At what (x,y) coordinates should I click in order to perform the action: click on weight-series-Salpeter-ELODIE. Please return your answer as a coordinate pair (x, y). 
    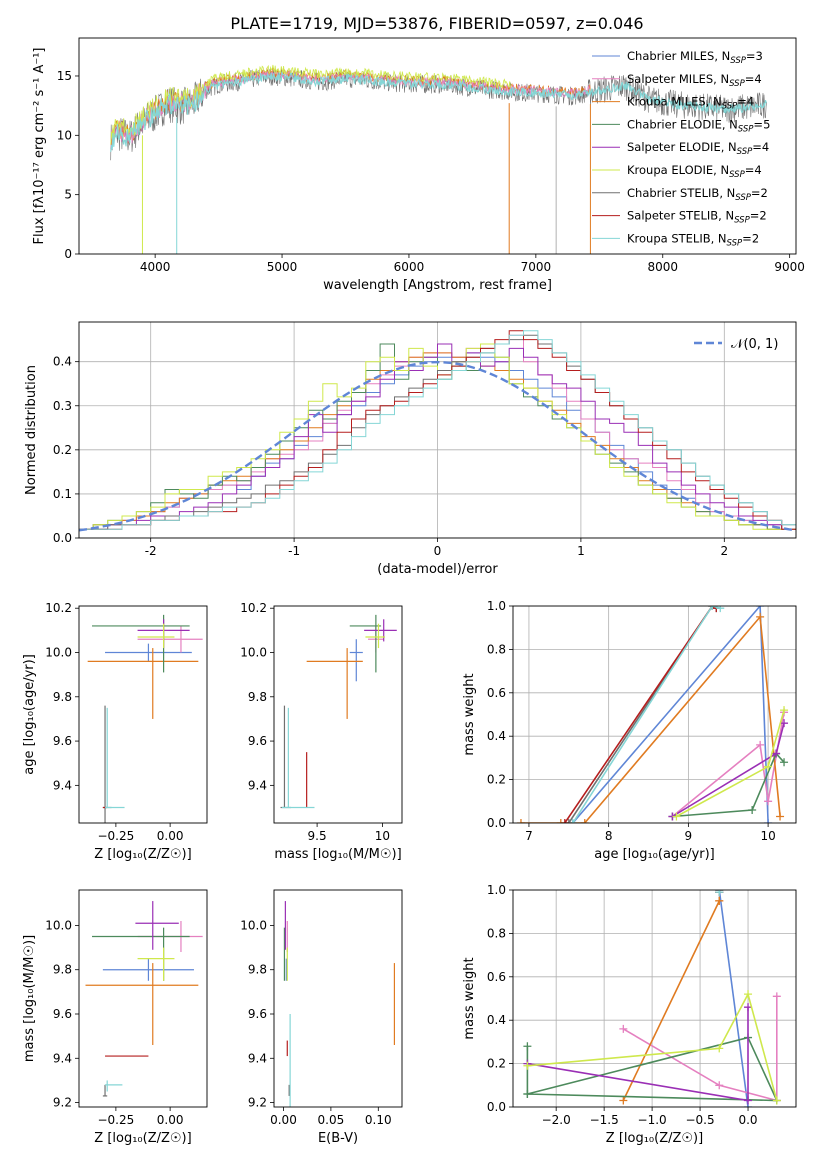
    Looking at the image, I should click on (638, 1054).